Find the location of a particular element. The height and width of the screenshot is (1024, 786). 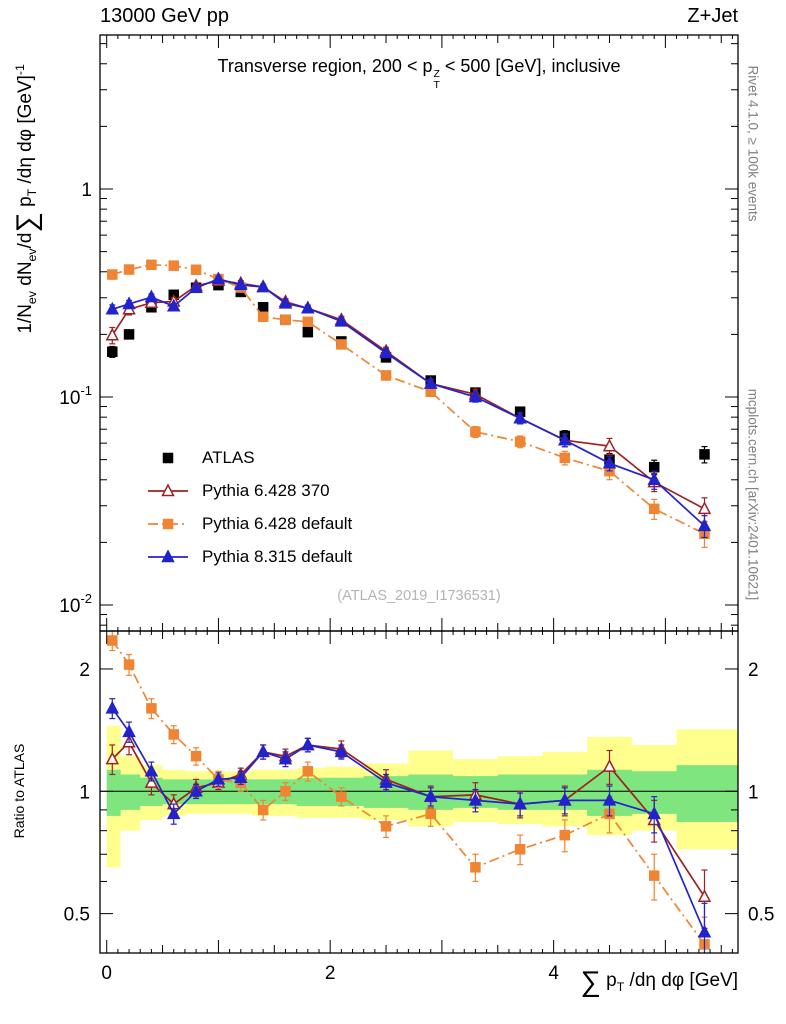

legend-label-py6-def: Pythia 6.428 default is located at coordinates (277, 523).